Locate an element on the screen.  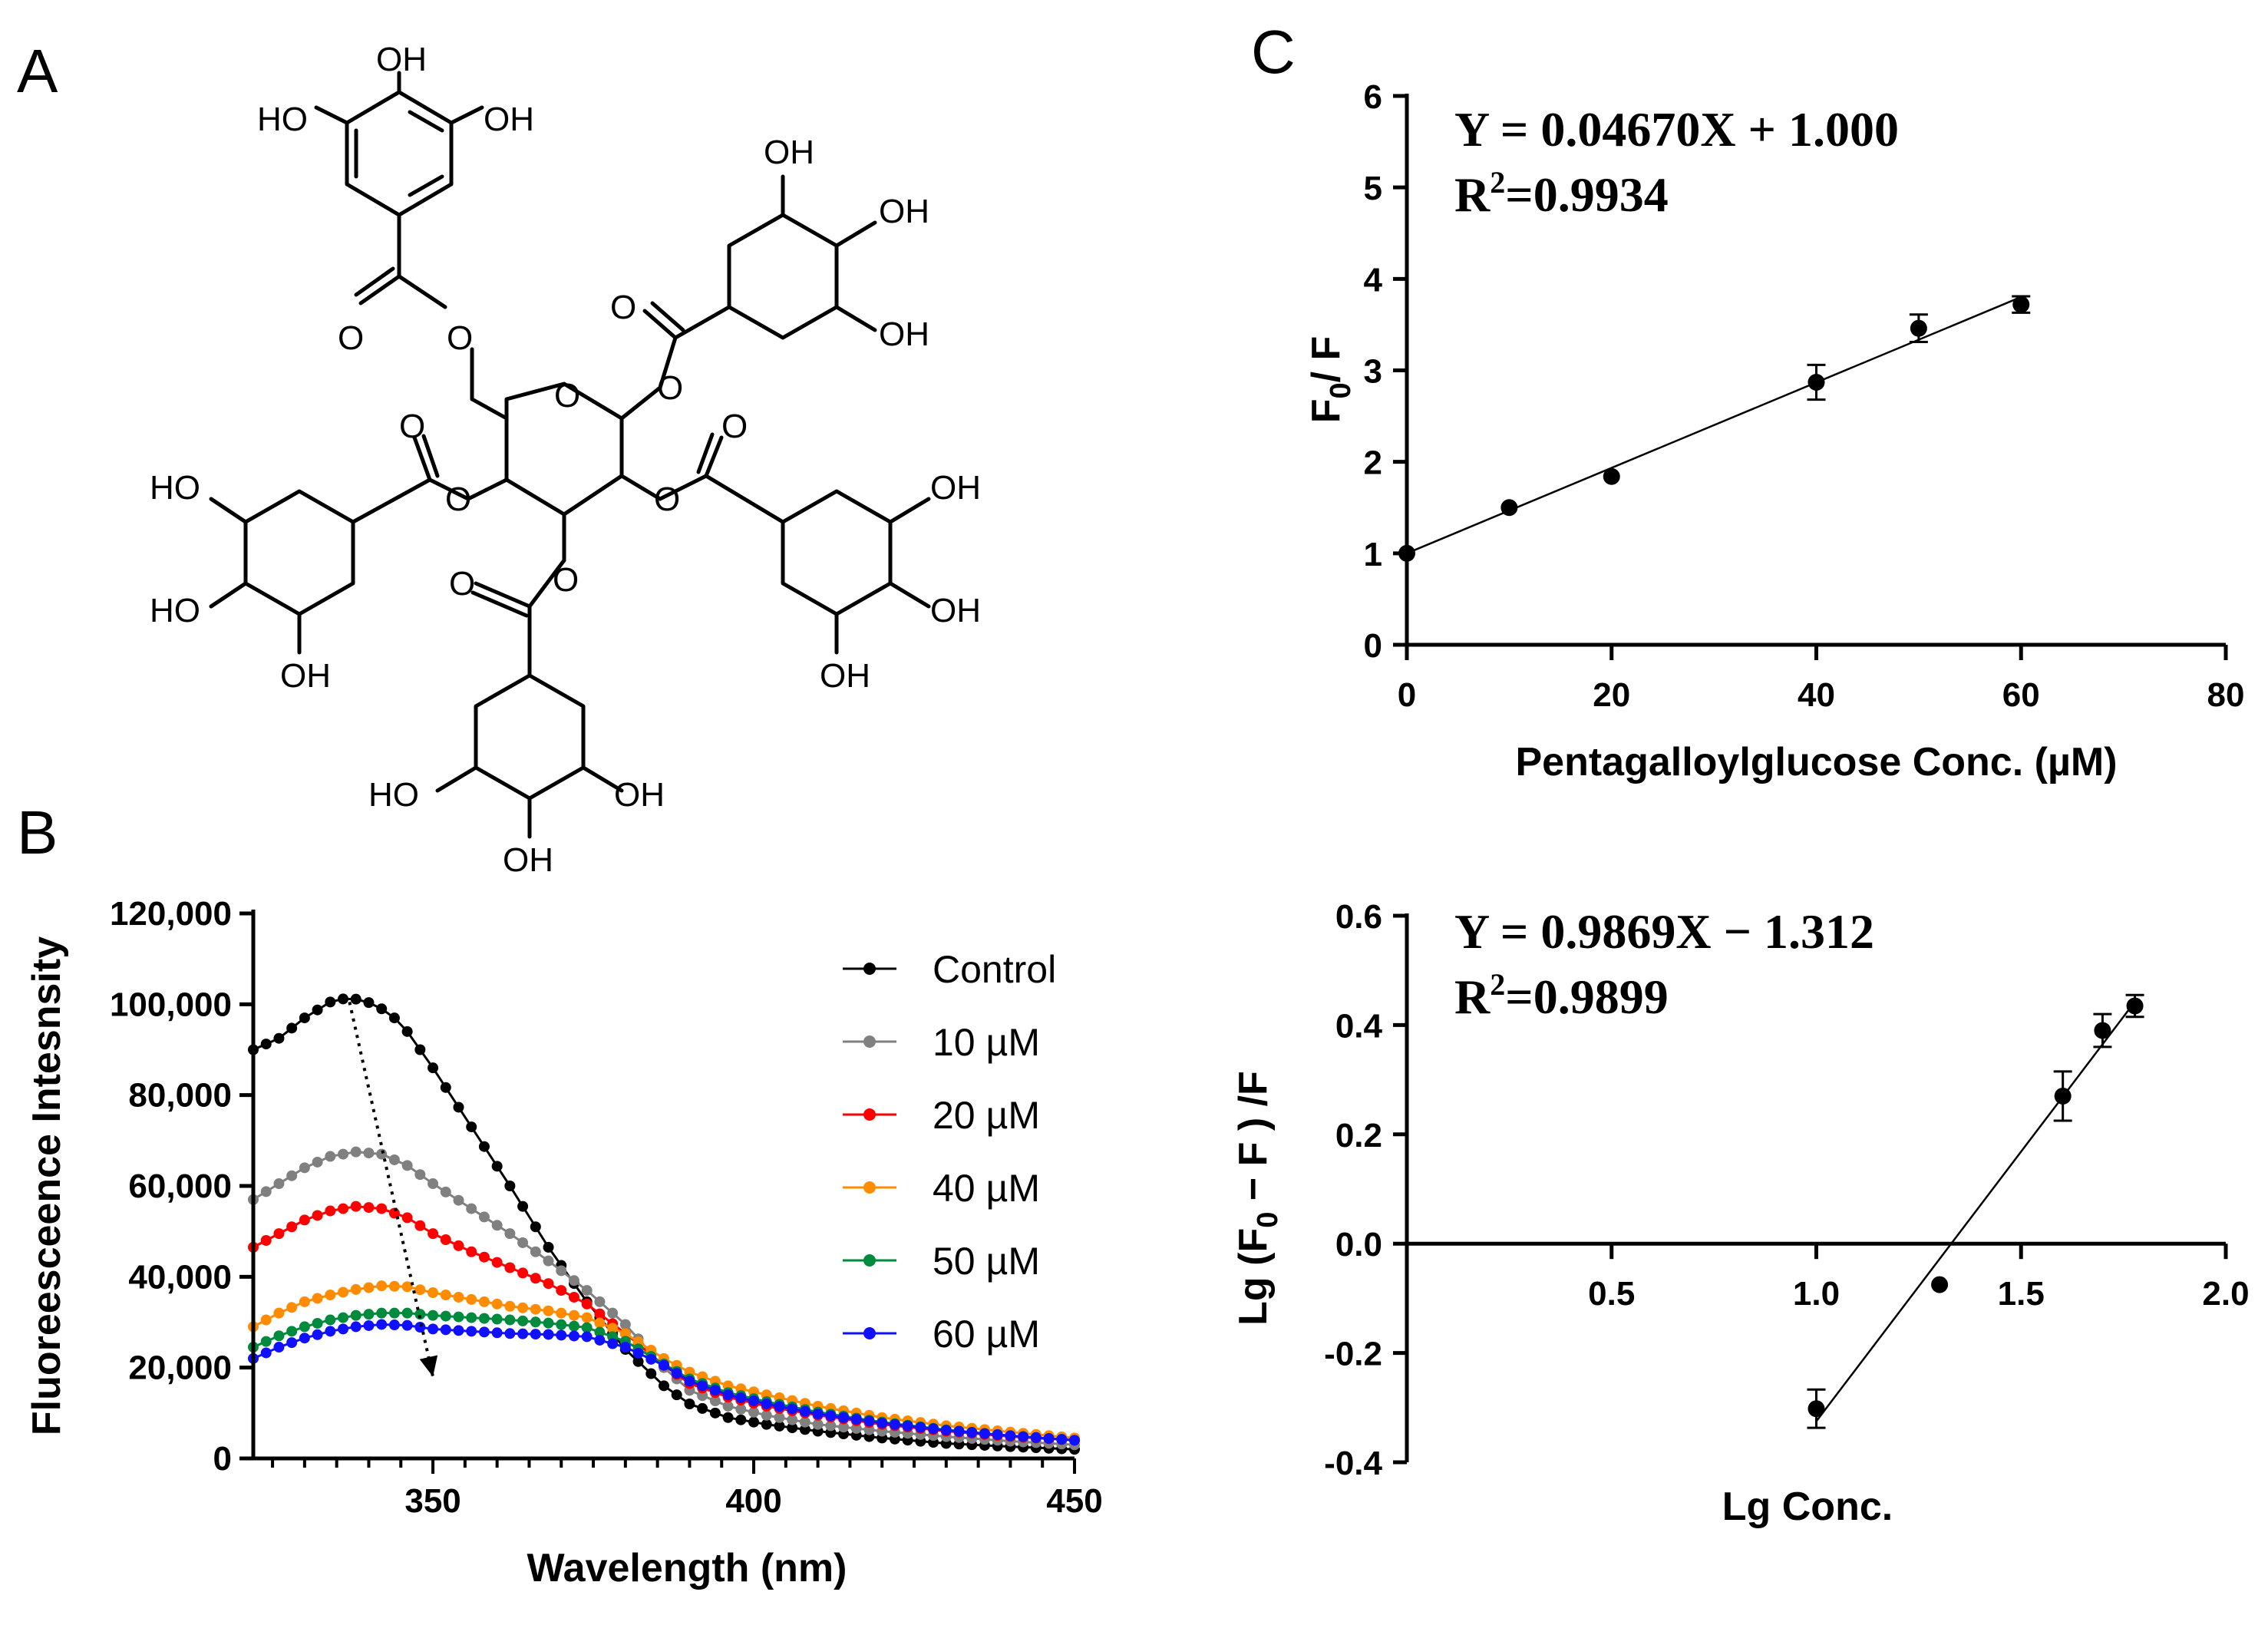
fit-line is located at coordinates (1714, 425).